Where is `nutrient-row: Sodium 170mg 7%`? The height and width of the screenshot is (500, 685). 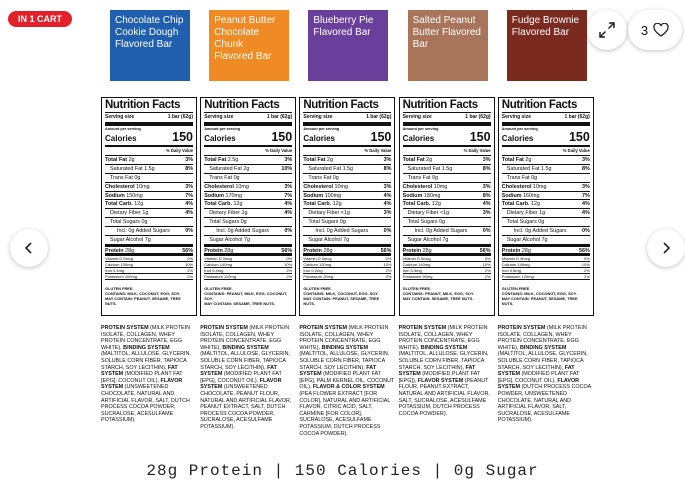 nutrient-row: Sodium 170mg 7% is located at coordinates (248, 196).